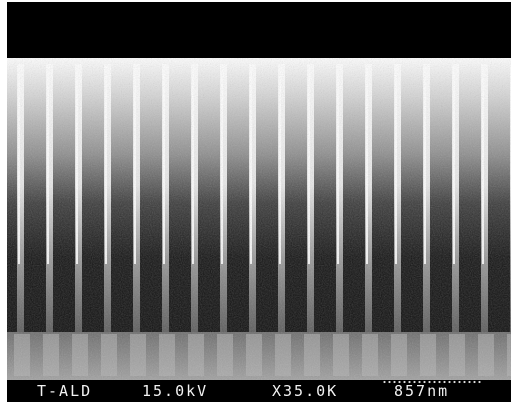  Describe the element at coordinates (259, 391) in the screenshot. I see `sem-info-bar: T-ALD 15.0kV X35.0K 857nm` at that location.